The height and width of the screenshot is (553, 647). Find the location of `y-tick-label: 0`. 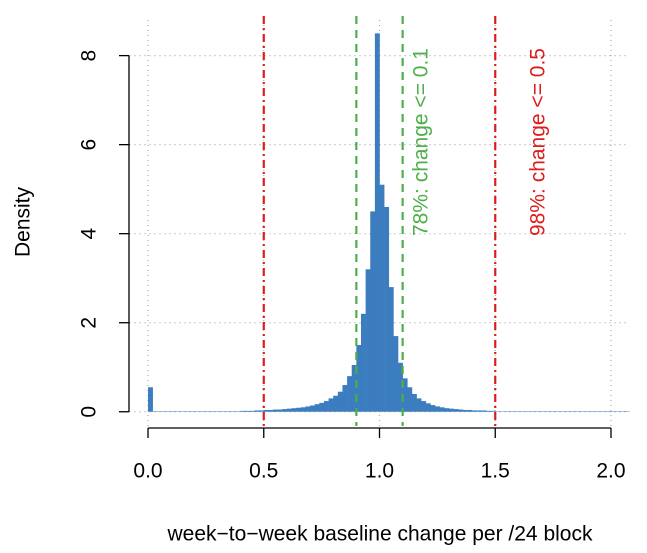

y-tick-label: 0 is located at coordinates (89, 412).